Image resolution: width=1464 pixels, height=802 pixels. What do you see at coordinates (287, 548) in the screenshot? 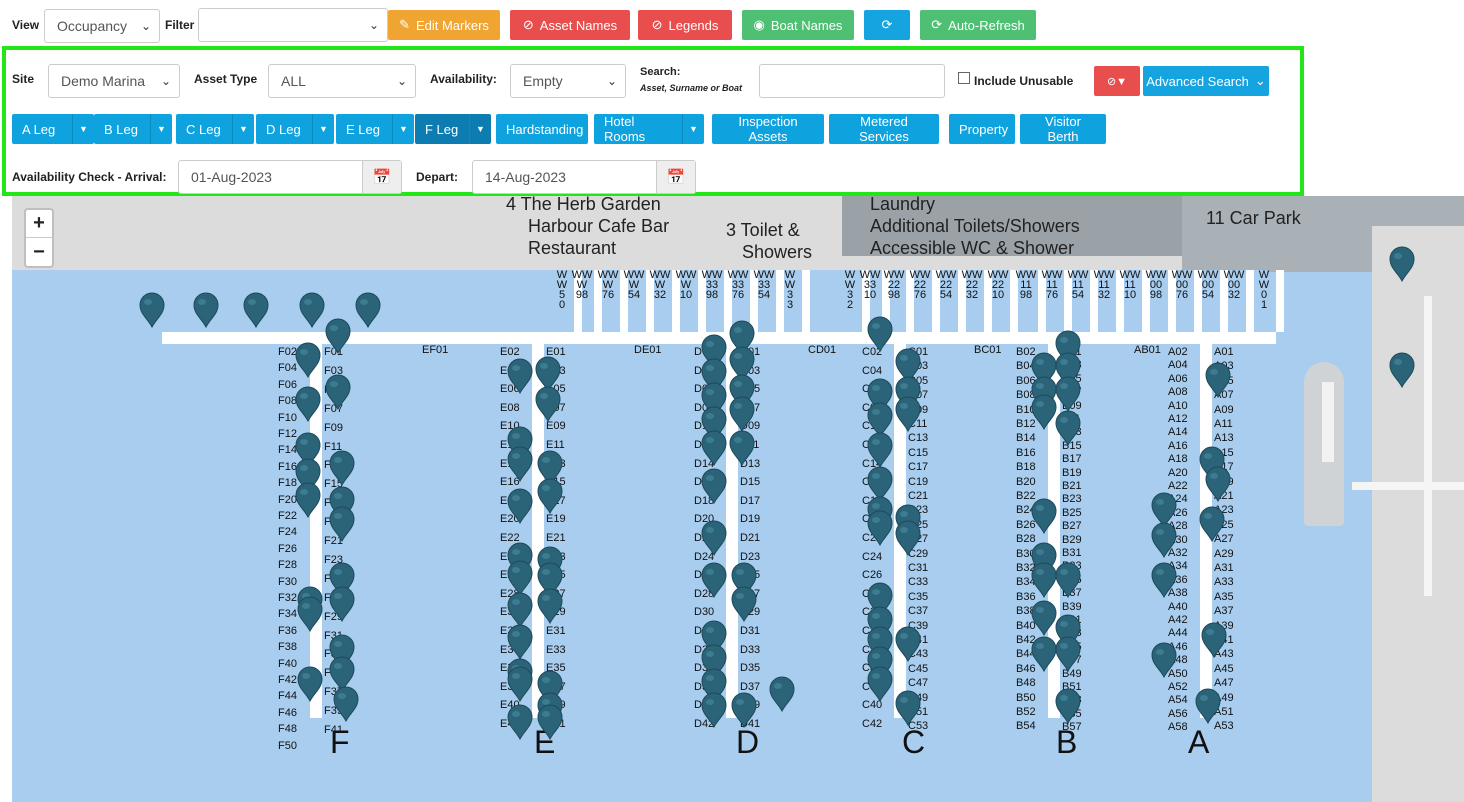
I see `berth-f26: F26` at bounding box center [287, 548].